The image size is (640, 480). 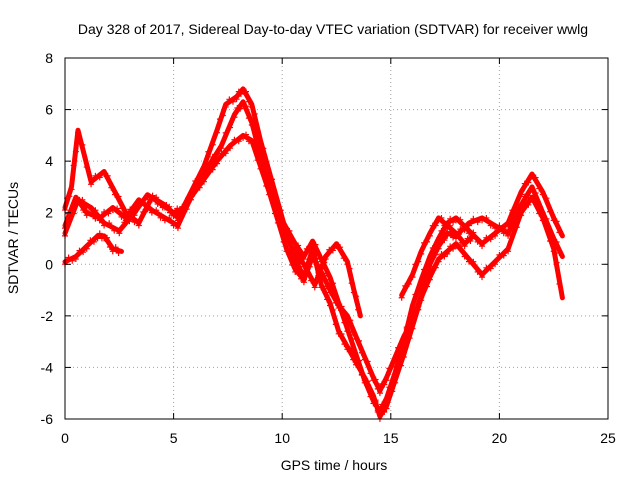 I want to click on x-tick-label: 10, so click(x=282, y=438).